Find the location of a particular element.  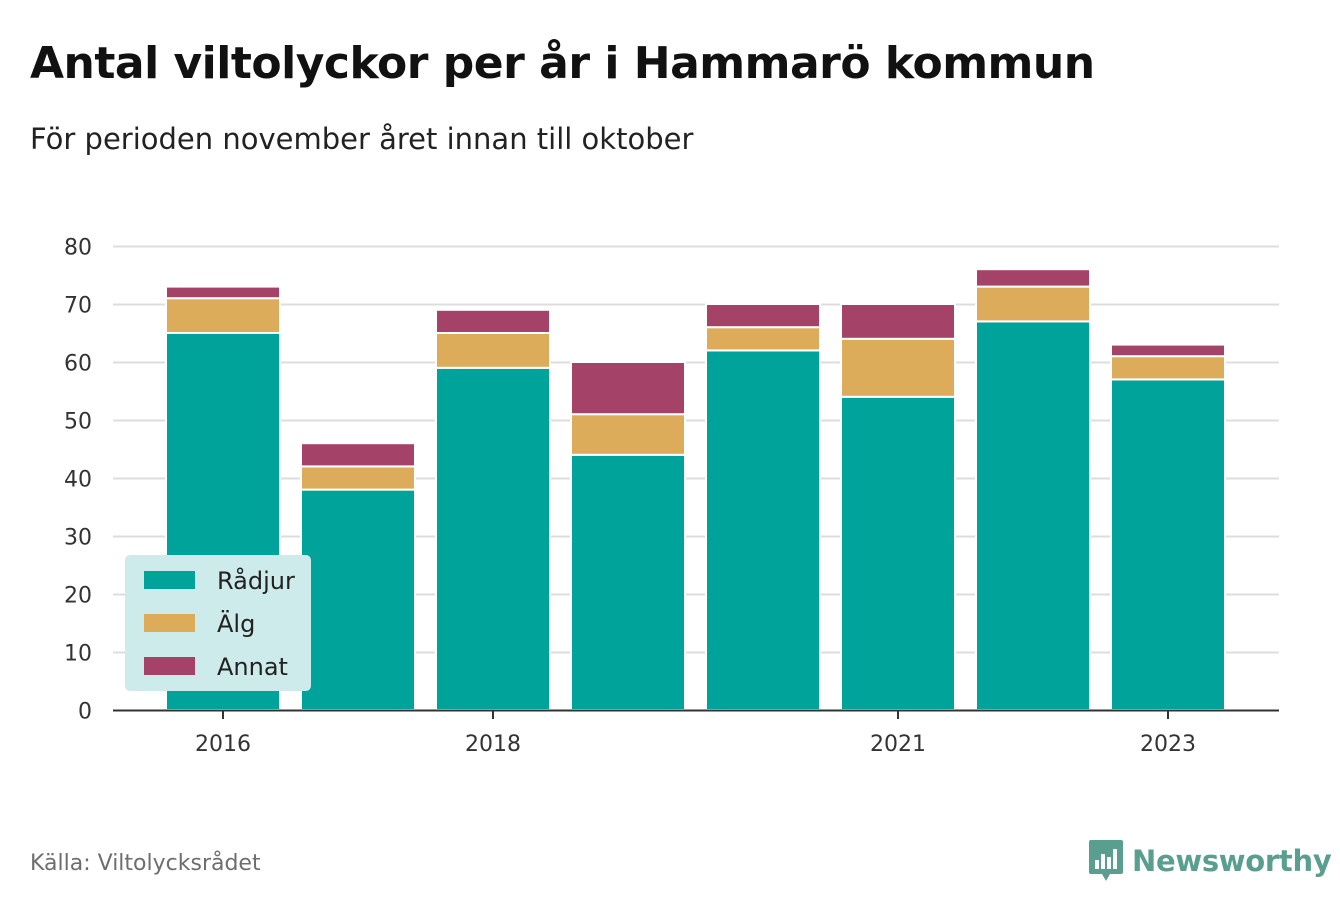

y-axis-ticks: 0 10 20 30 40 50 60 70 80 is located at coordinates (78, 480).